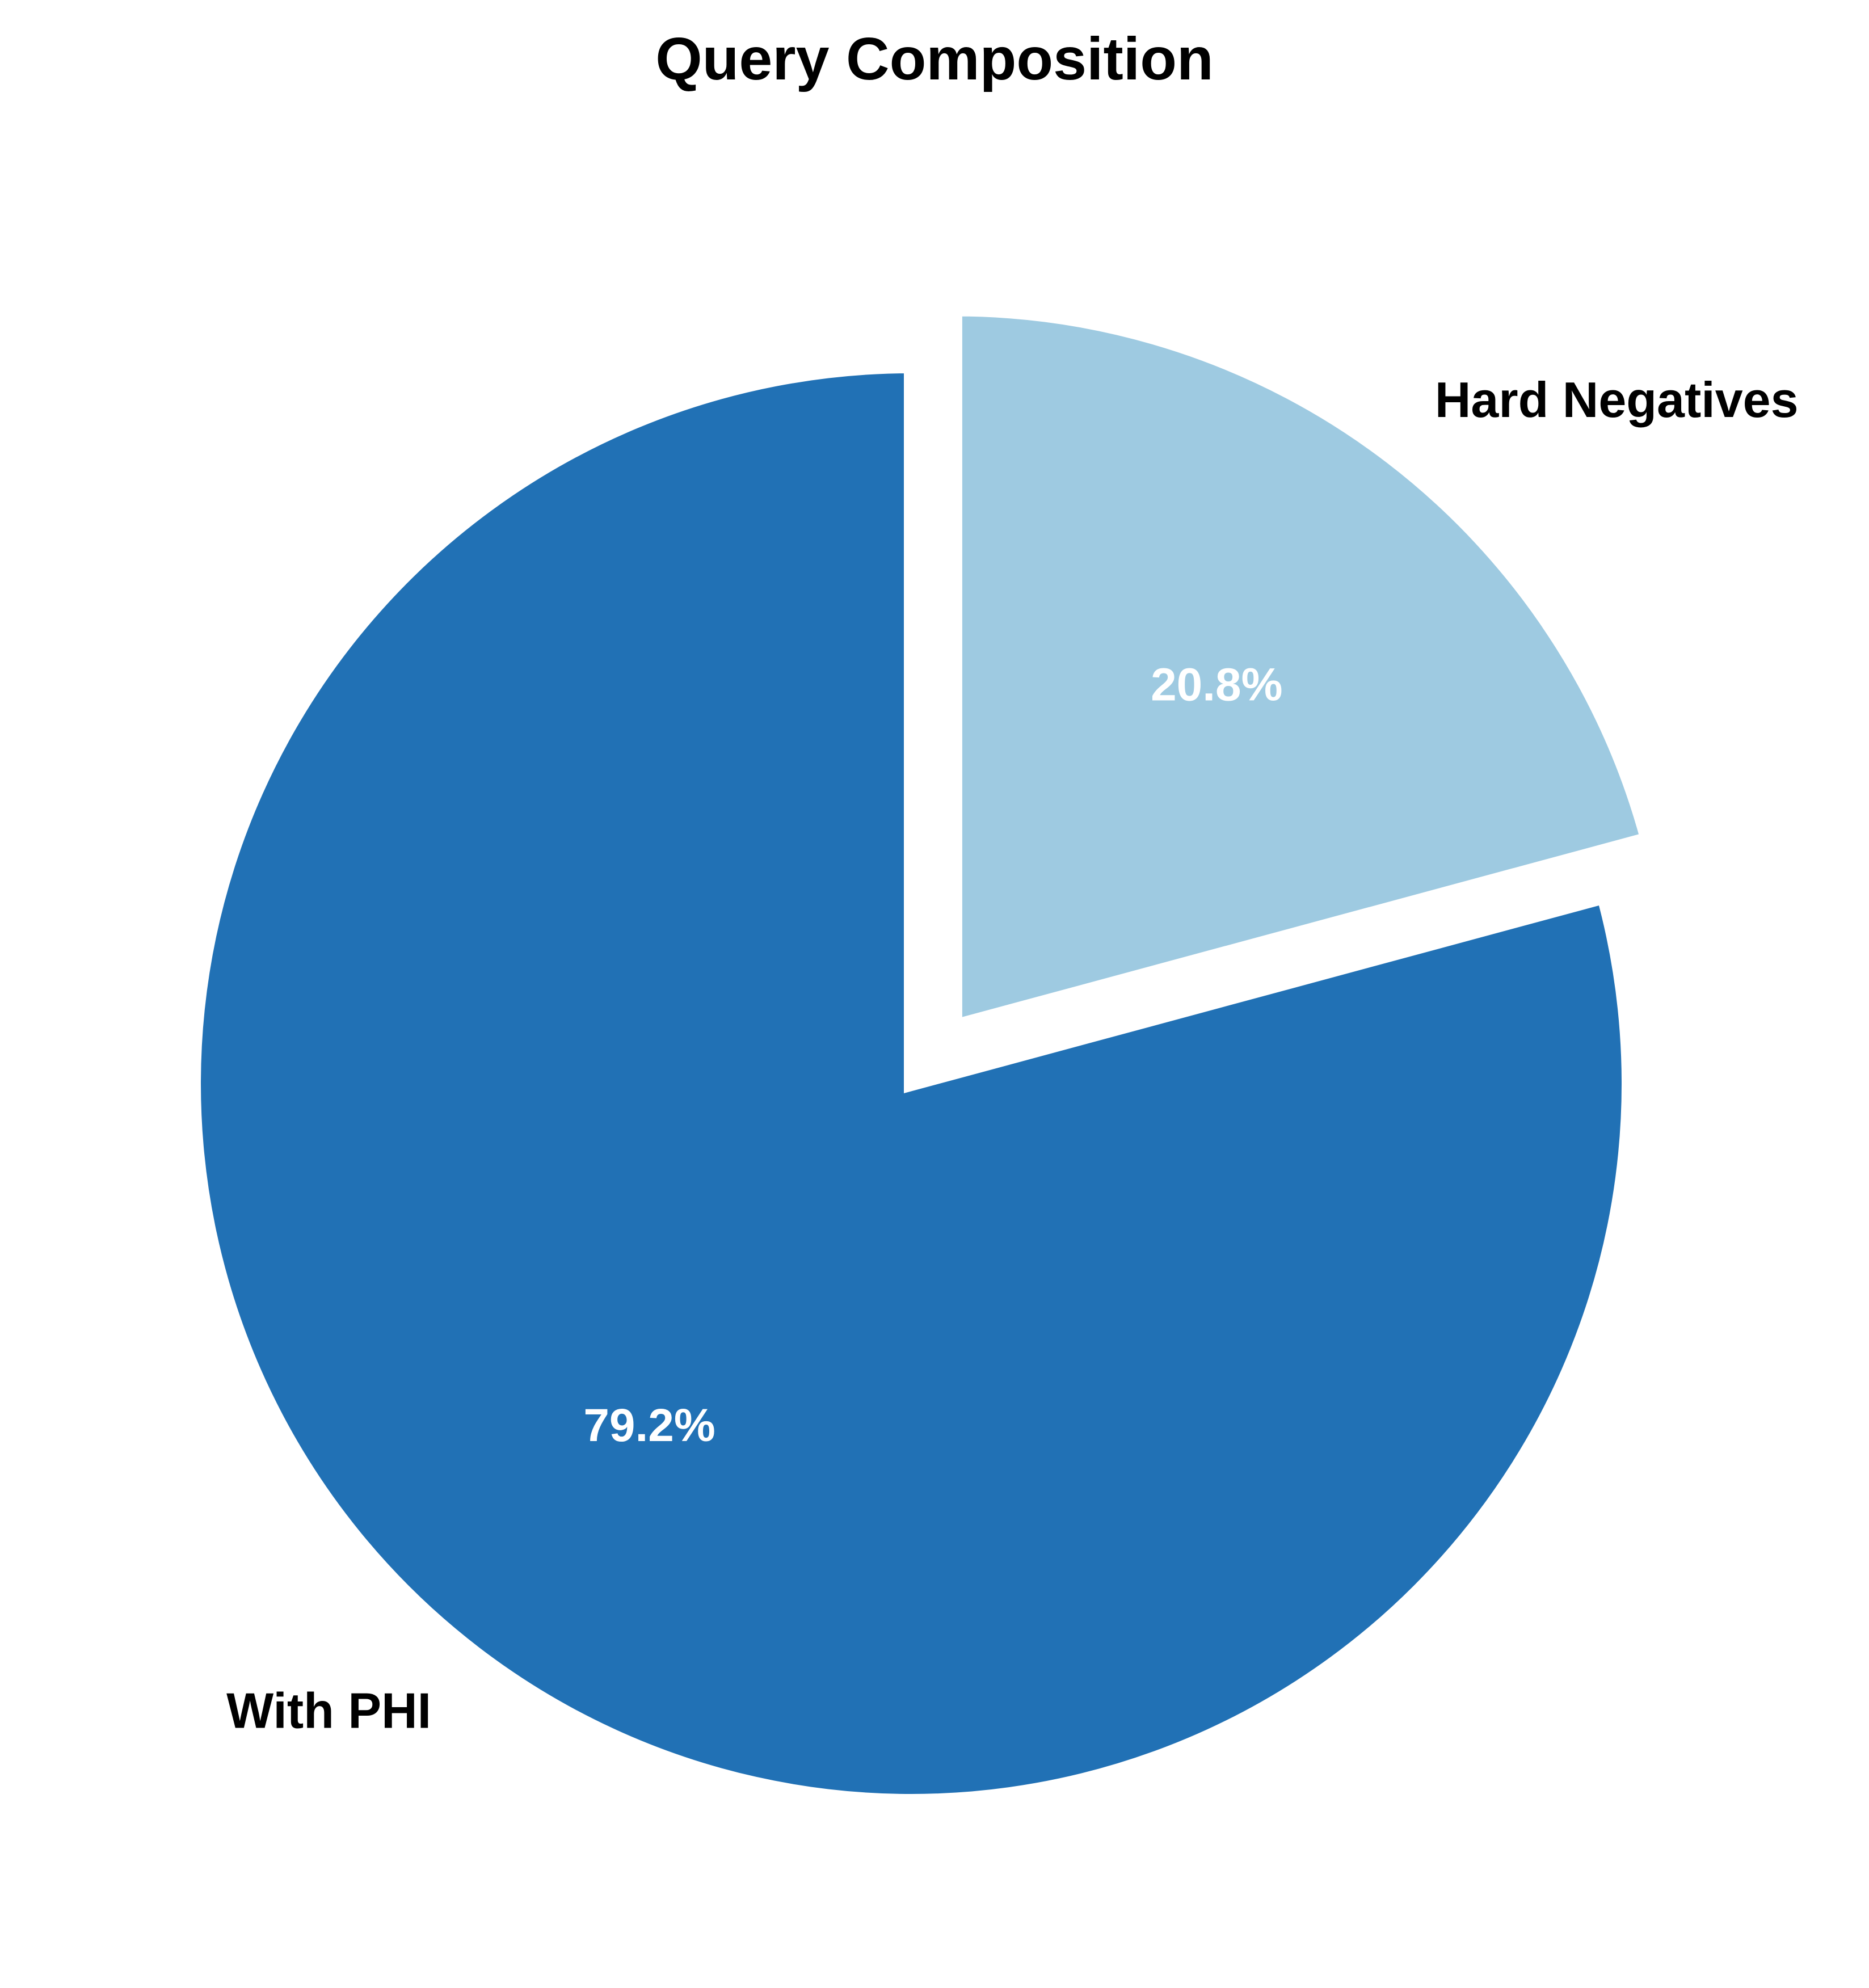  Describe the element at coordinates (934, 59) in the screenshot. I see `chart-title: Query Composition` at that location.